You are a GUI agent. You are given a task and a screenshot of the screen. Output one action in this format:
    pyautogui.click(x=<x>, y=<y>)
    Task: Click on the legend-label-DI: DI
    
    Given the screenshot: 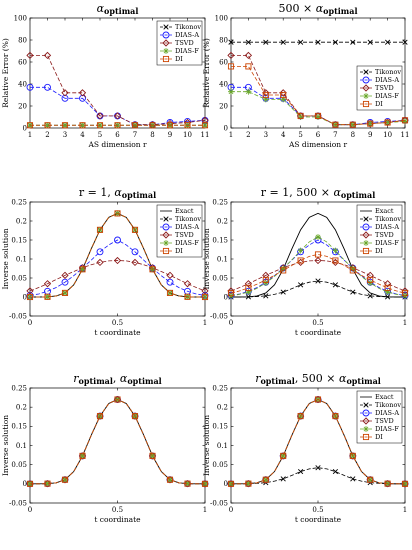 What is the action you would take?
    pyautogui.click(x=179, y=59)
    